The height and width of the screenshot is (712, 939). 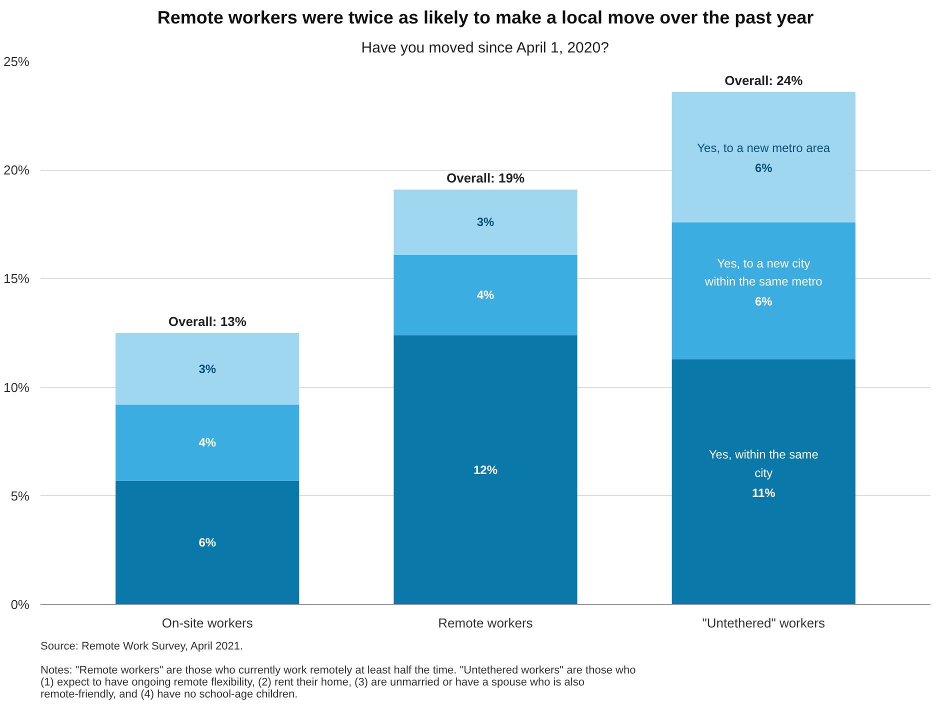 I want to click on series-label: Yes, to a new metro area, so click(x=763, y=148).